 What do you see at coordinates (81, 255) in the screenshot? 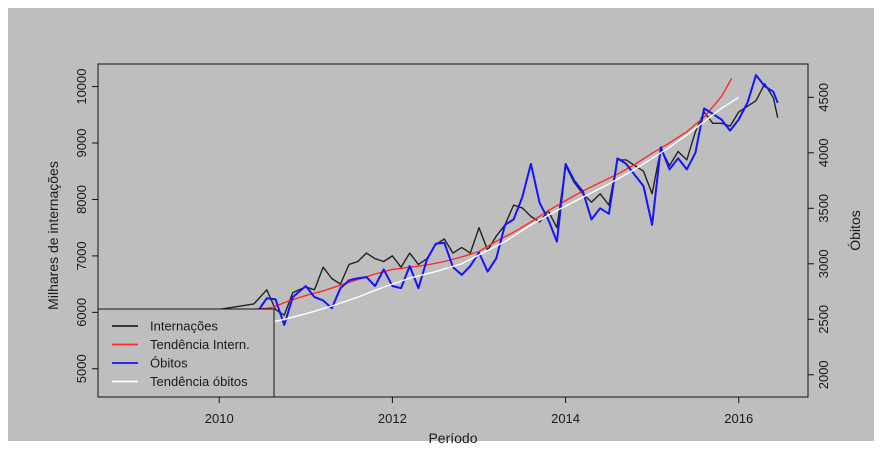
I see `y-left-tick-label: 7000` at bounding box center [81, 255].